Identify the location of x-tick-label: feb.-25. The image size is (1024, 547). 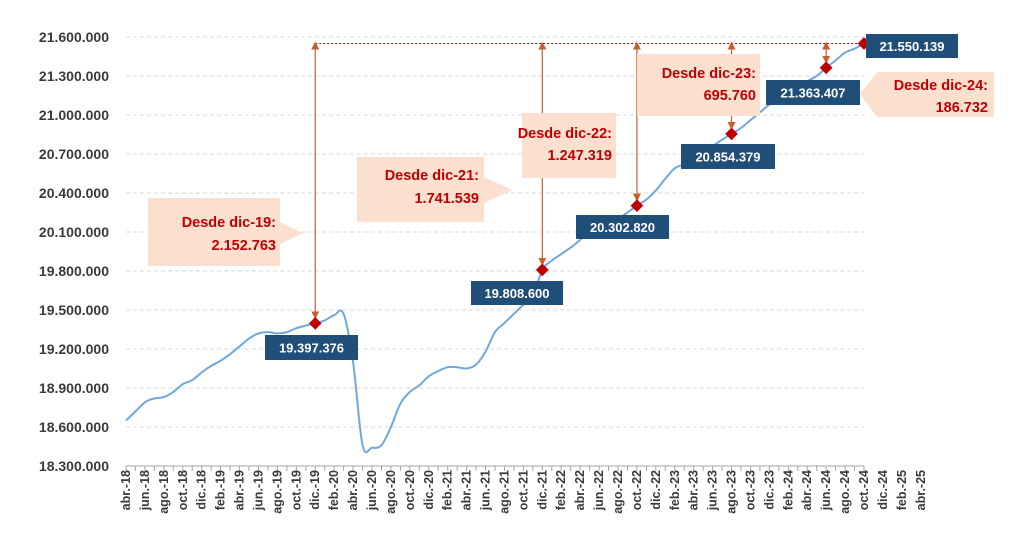
(902, 490).